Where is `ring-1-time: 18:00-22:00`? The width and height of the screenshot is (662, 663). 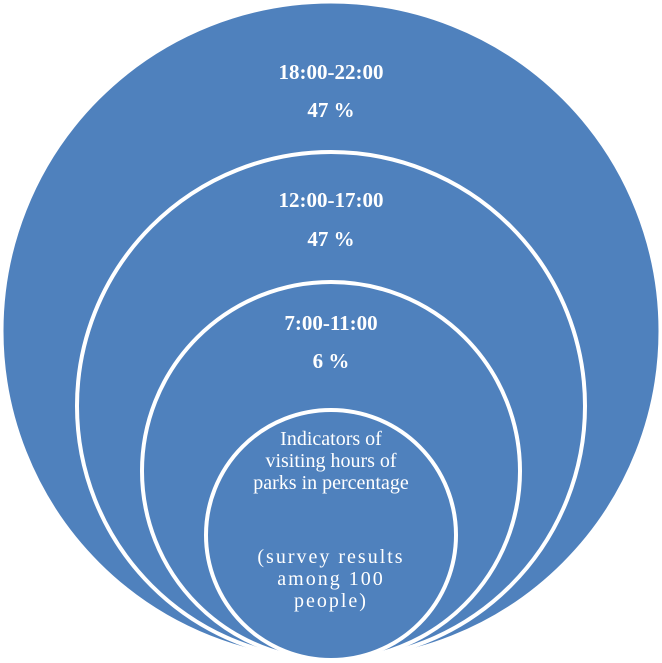 ring-1-time: 18:00-22:00 is located at coordinates (331, 72).